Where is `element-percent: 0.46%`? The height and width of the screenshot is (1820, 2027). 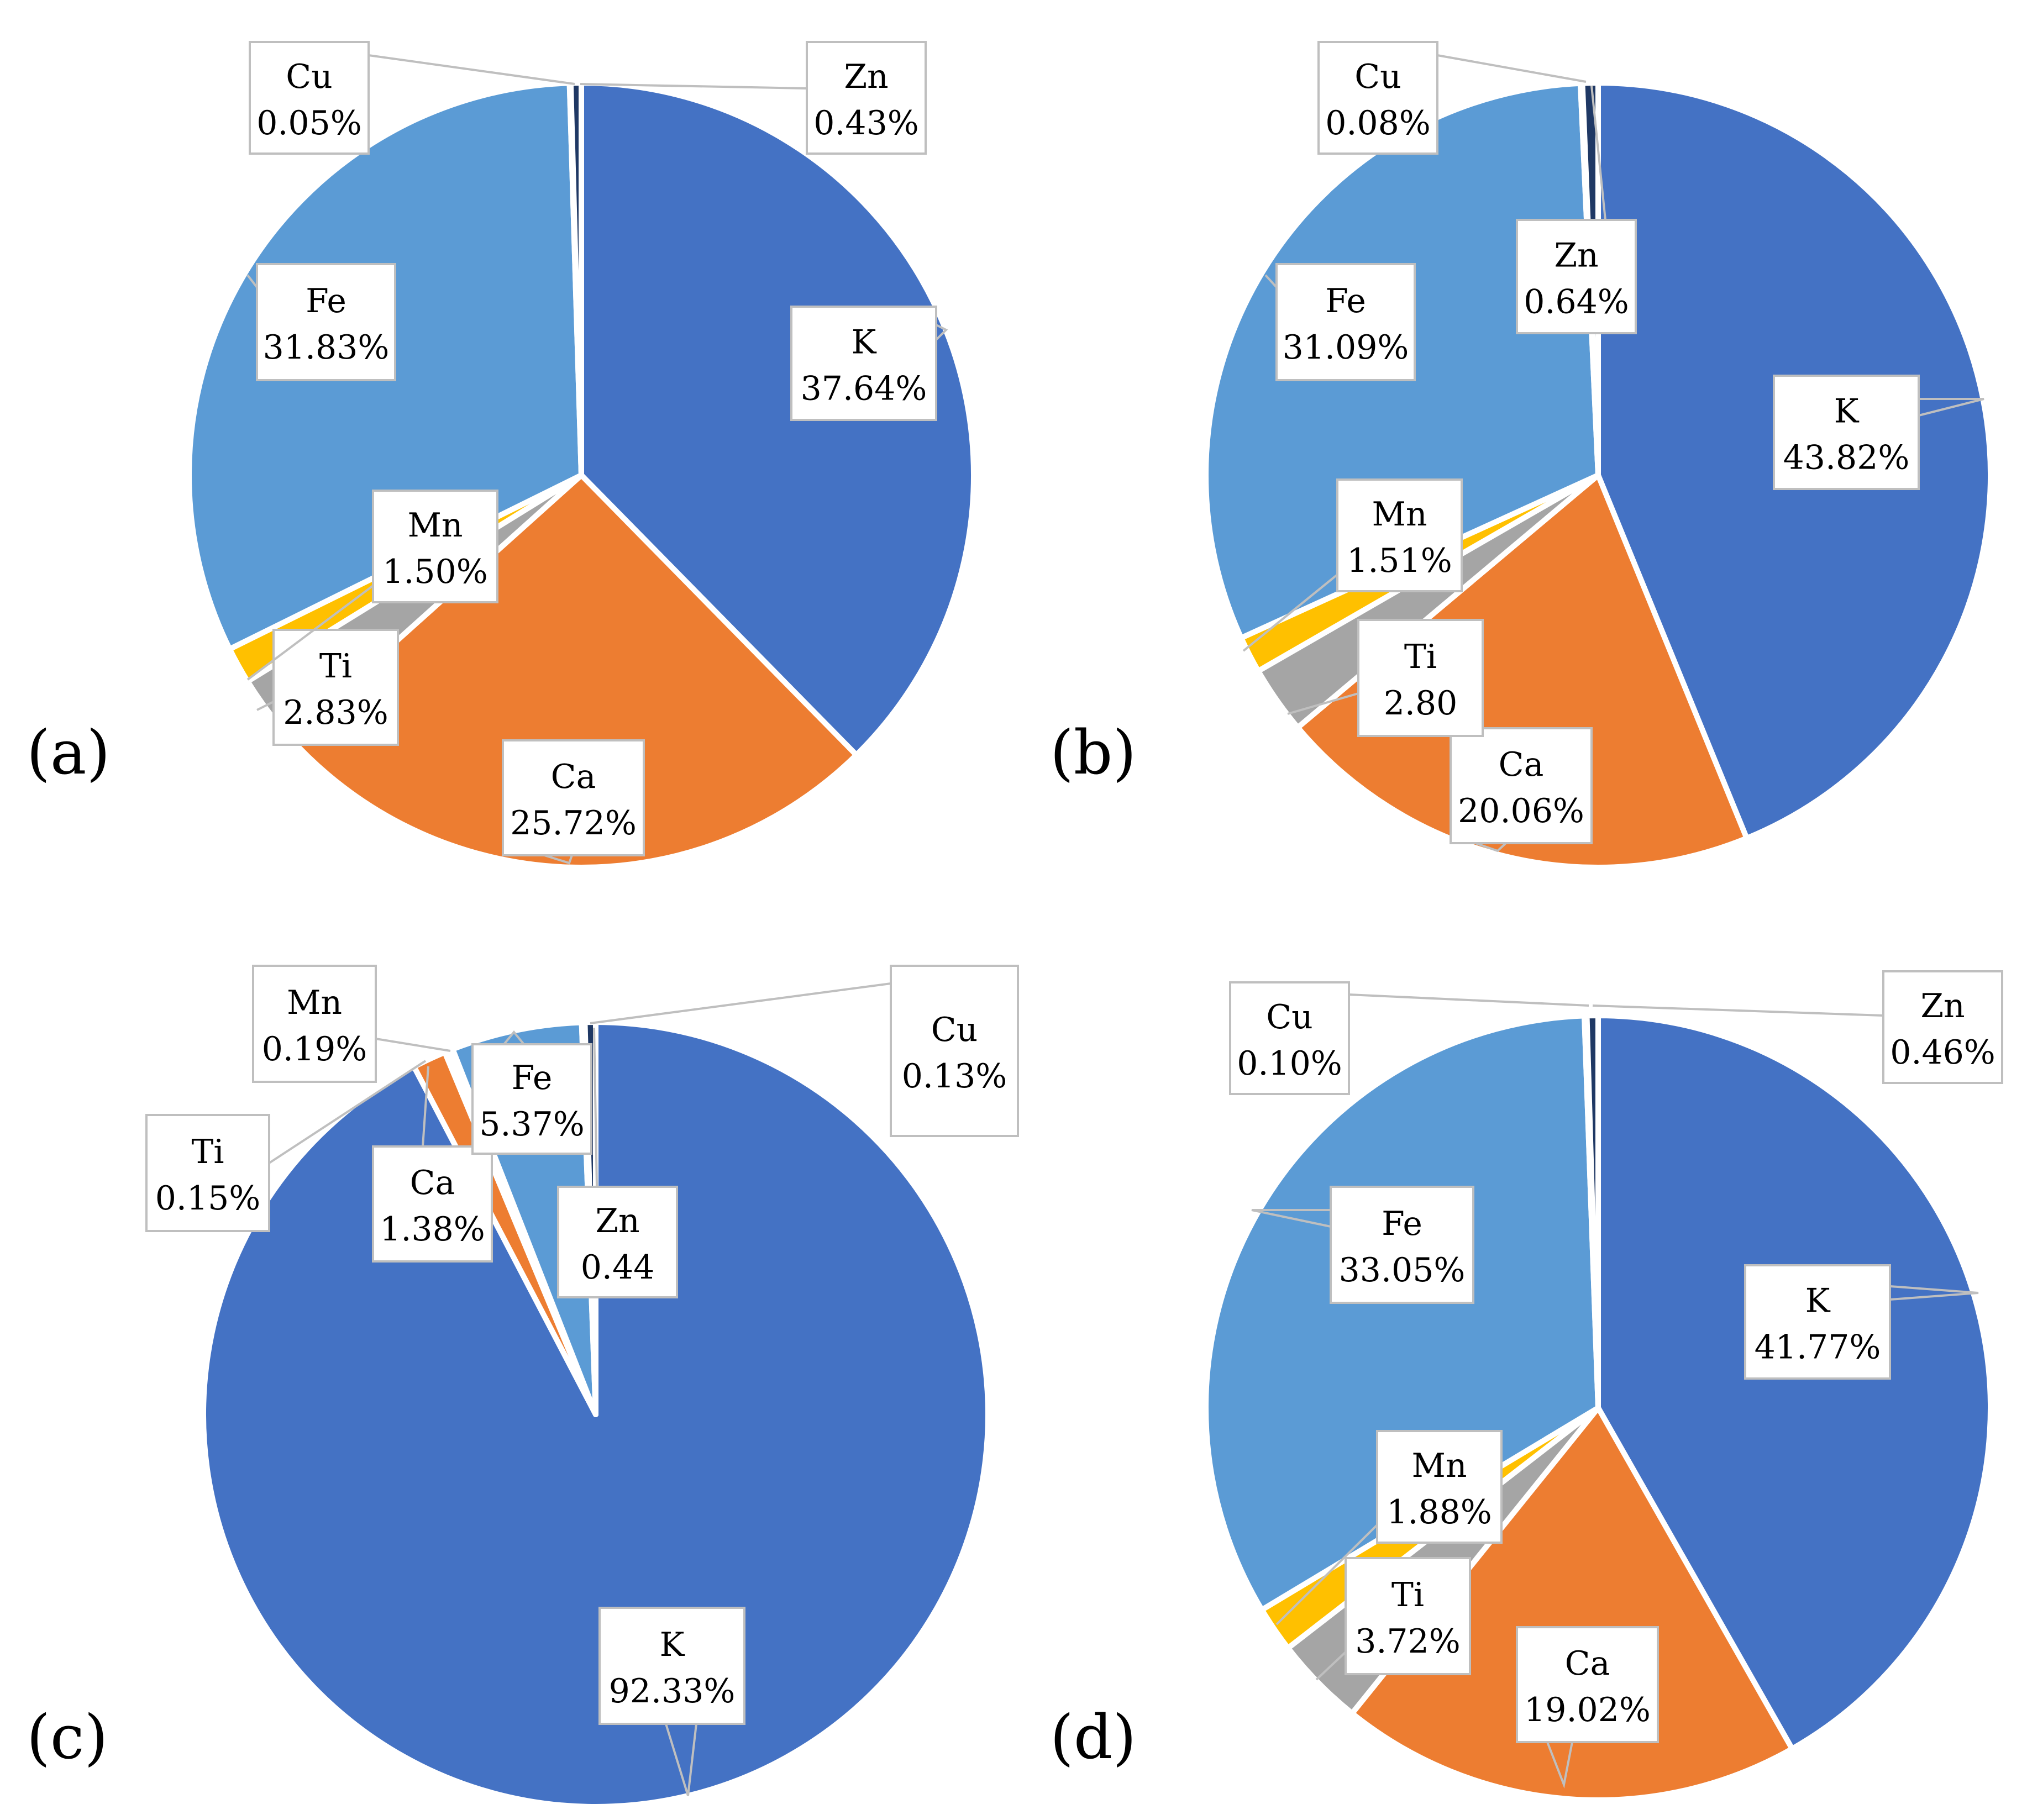 element-percent: 0.46% is located at coordinates (1943, 1052).